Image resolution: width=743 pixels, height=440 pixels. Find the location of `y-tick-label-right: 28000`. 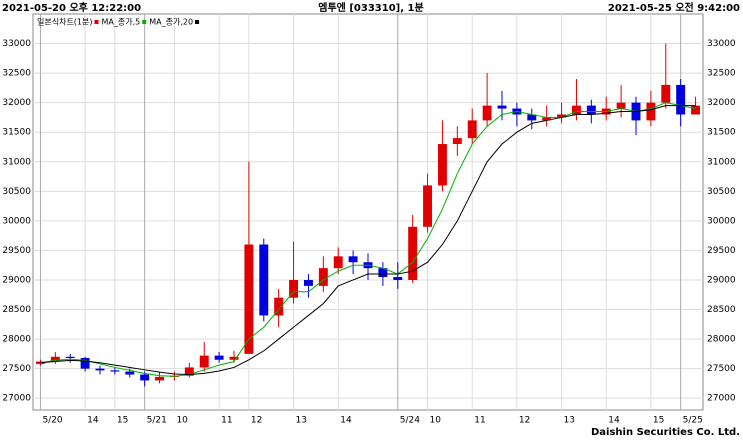

y-tick-label-right: 28000 is located at coordinates (721, 340).